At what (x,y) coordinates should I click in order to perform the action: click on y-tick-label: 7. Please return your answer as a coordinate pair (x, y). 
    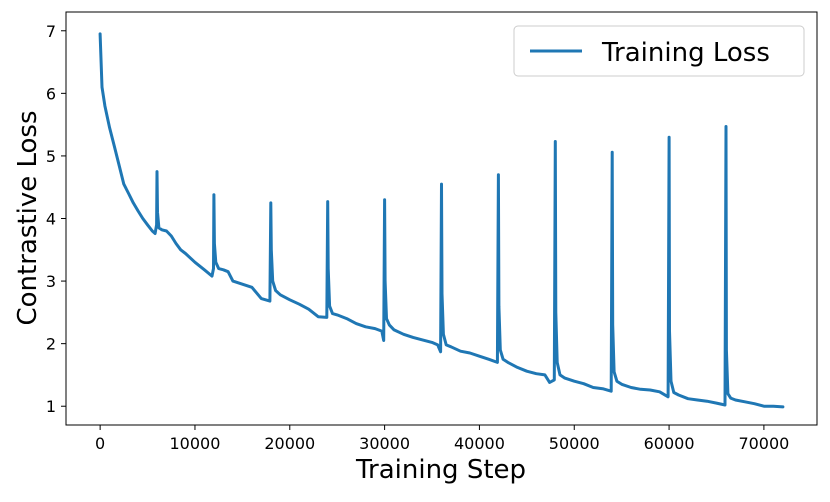
    Looking at the image, I should click on (51, 31).